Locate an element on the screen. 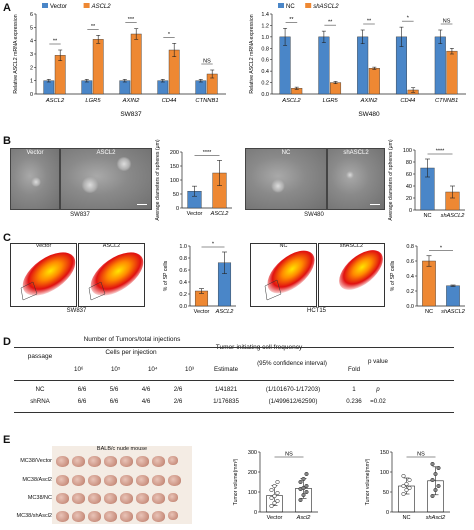 This screenshot has width=474, height=530. y-tick-label: 40 is located at coordinates (409, 187).